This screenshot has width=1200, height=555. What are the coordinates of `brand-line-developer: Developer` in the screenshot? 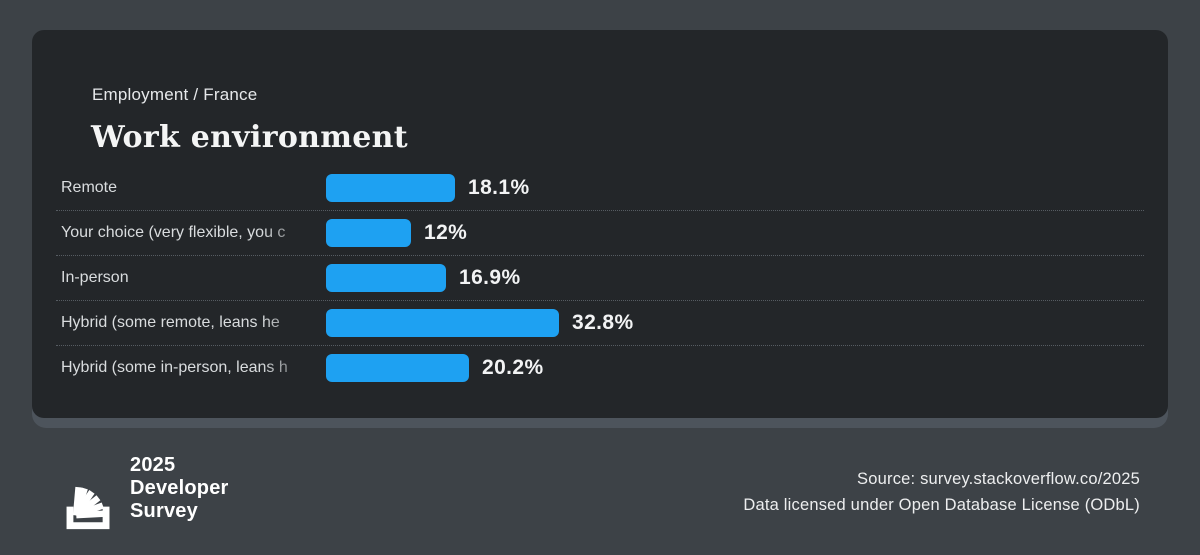 It's located at (179, 488).